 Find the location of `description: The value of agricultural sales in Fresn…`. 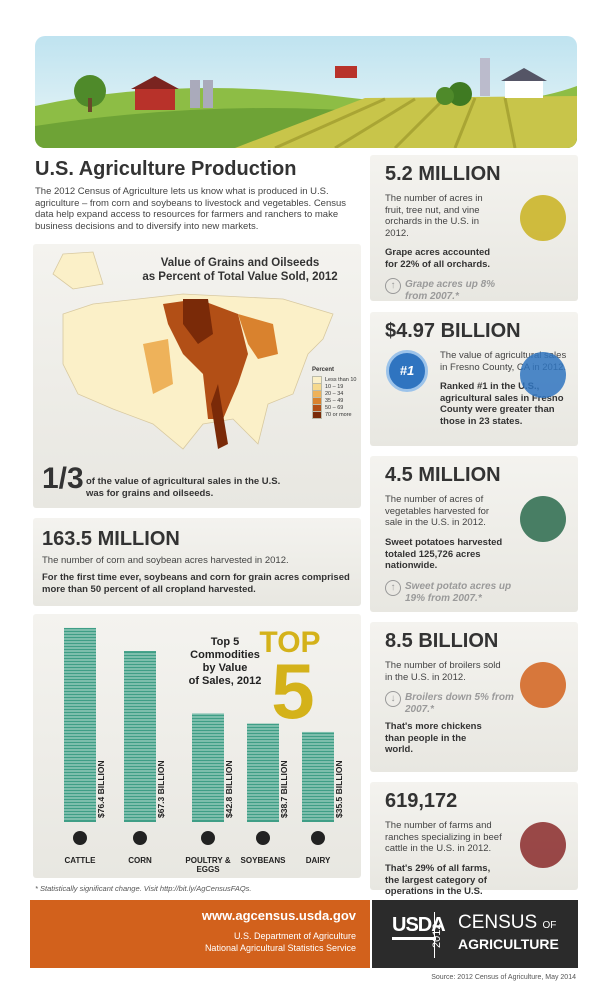

description: The value of agricultural sales in Fresn… is located at coordinates (503, 361).